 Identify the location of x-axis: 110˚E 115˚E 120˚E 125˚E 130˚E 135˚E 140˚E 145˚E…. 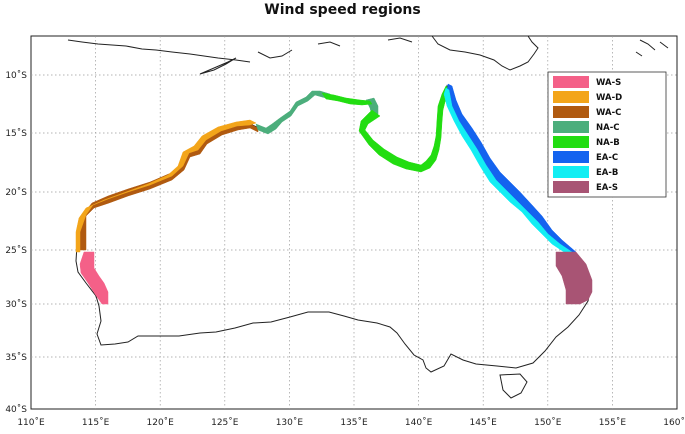
(351, 422).